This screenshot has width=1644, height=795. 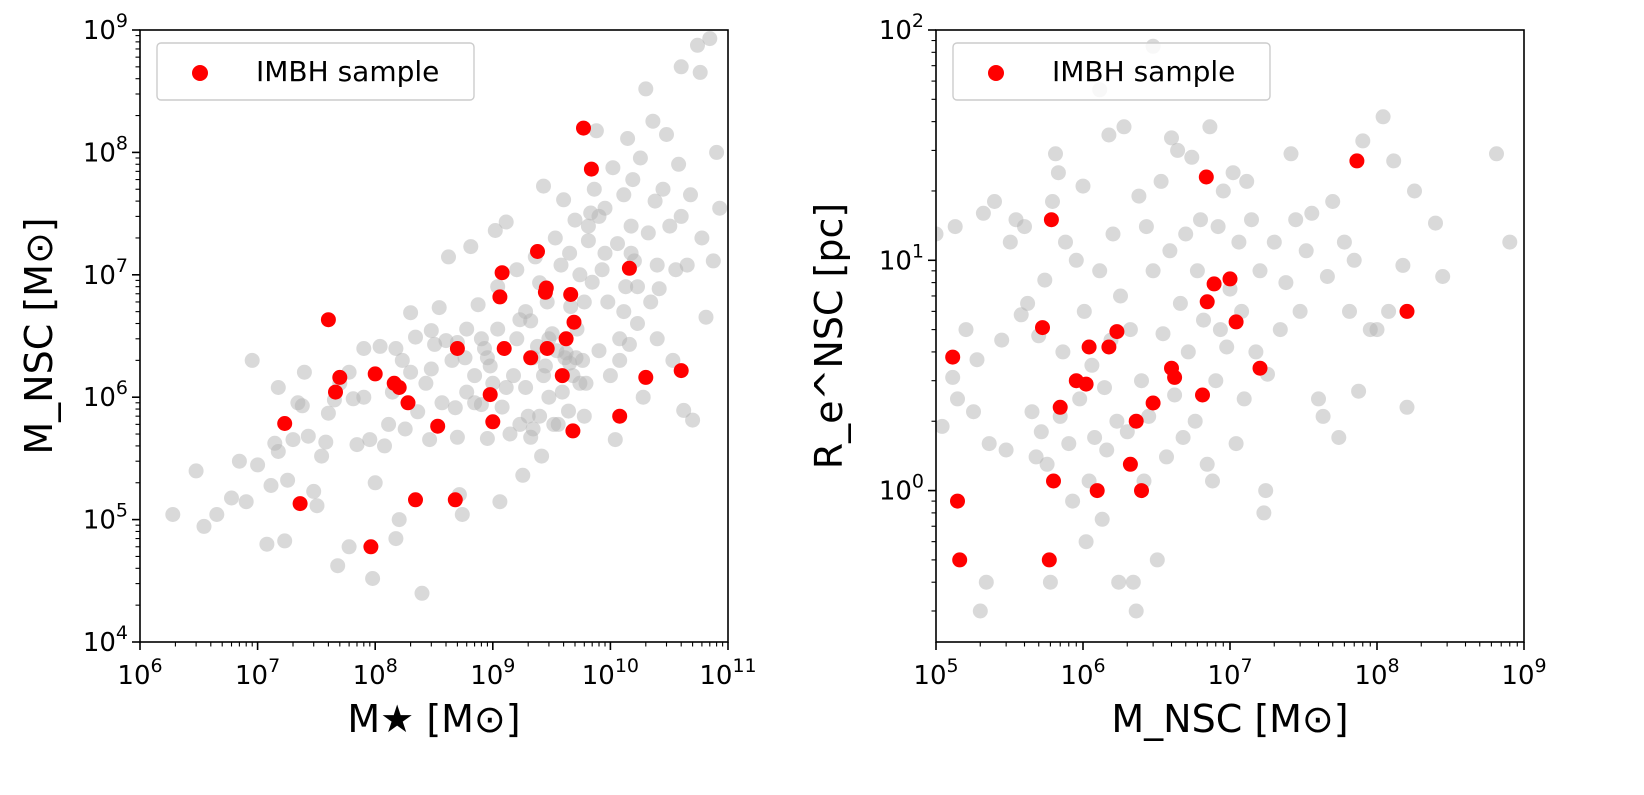 What do you see at coordinates (509, 666) in the screenshot?
I see `tick-exponent: 9` at bounding box center [509, 666].